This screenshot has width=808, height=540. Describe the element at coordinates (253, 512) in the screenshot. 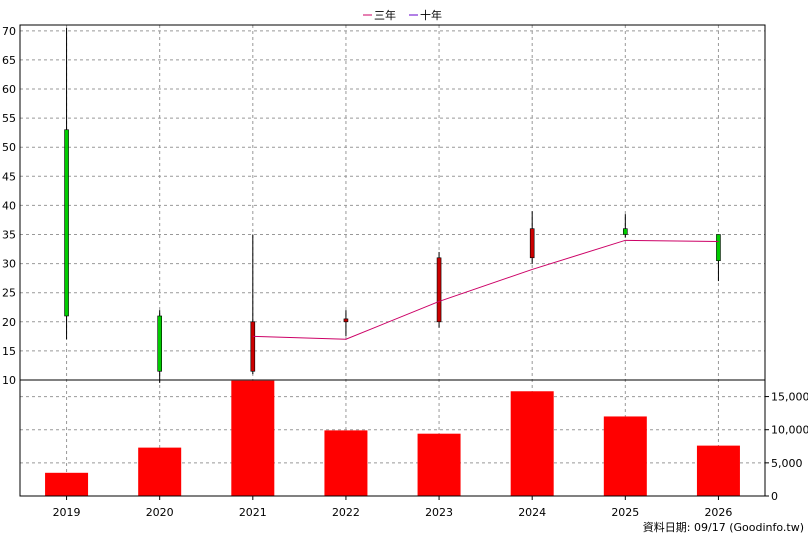

I see `x-tick-label: 2021` at that location.